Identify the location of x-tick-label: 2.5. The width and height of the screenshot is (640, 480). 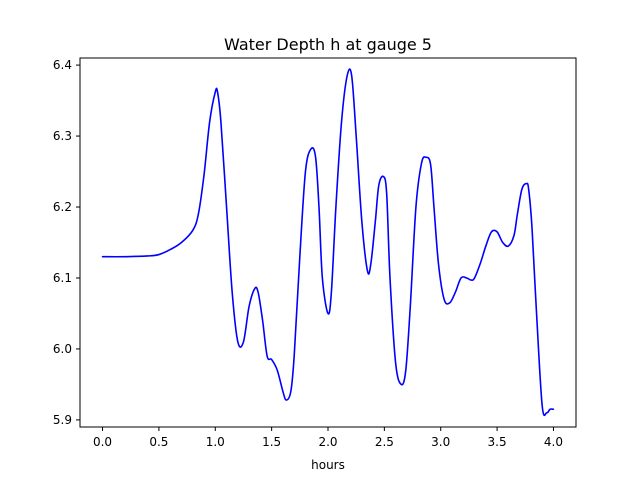
(384, 442).